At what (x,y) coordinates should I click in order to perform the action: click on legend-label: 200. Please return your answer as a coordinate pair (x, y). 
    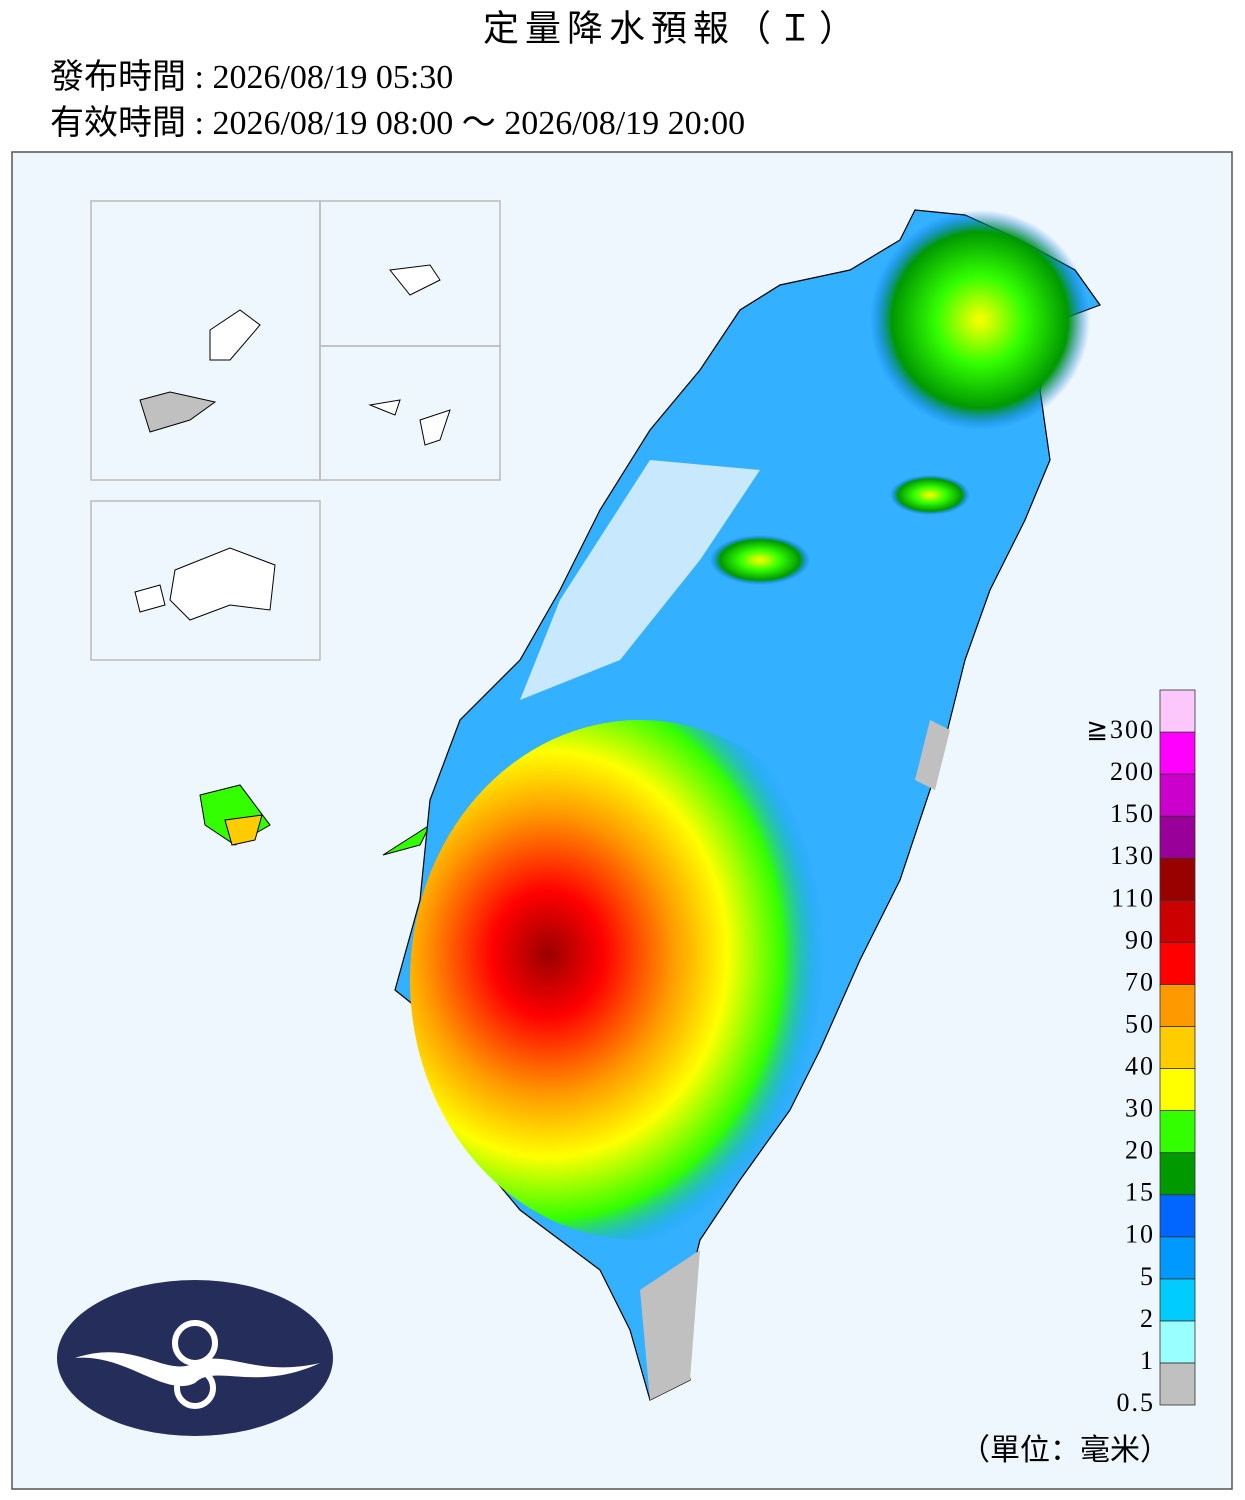
    Looking at the image, I should click on (1132, 771).